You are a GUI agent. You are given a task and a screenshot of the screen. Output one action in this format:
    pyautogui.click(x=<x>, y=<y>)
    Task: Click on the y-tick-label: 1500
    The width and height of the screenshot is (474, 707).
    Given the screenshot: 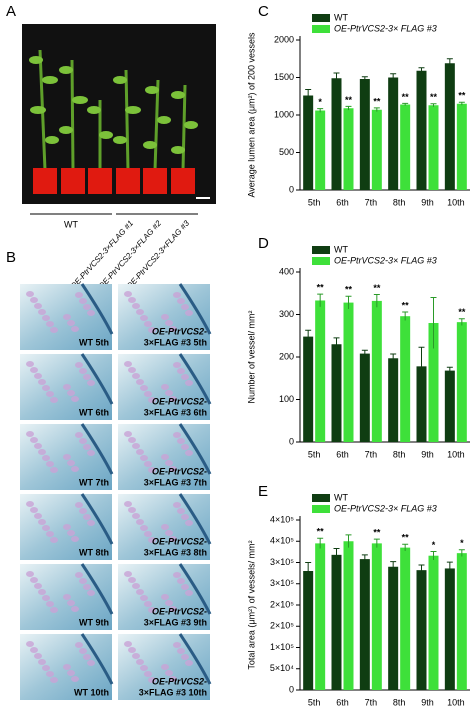 What is the action you would take?
    pyautogui.click(x=284, y=77)
    